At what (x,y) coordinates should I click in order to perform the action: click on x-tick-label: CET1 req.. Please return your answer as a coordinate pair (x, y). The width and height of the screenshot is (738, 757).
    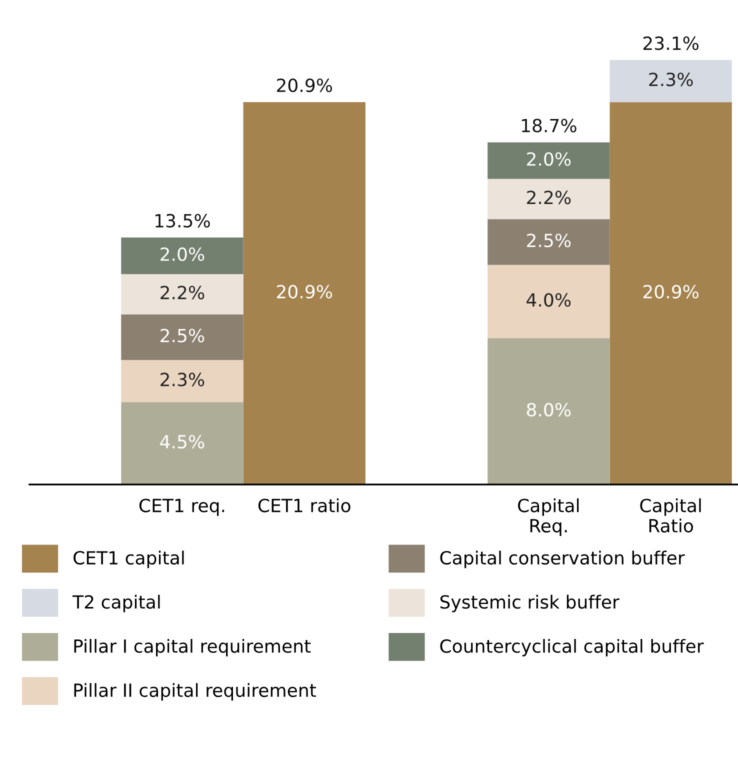
    Looking at the image, I should click on (181, 507).